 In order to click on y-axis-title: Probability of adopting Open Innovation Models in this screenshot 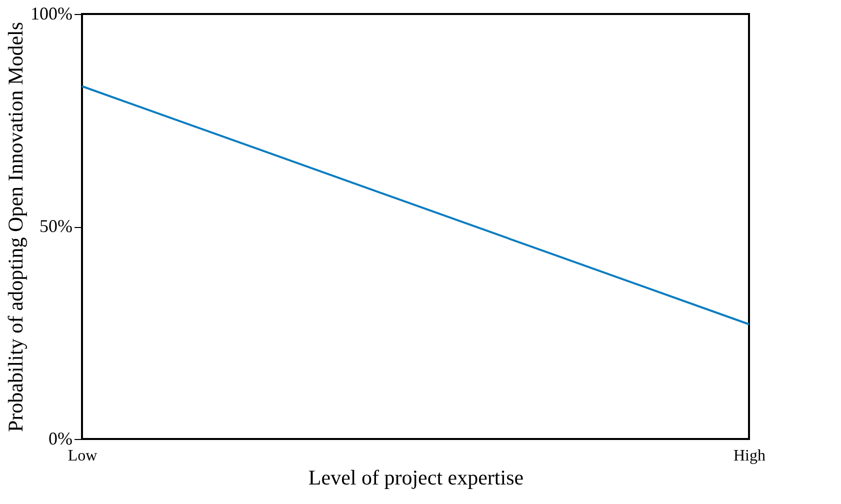, I will do `click(16, 227)`.